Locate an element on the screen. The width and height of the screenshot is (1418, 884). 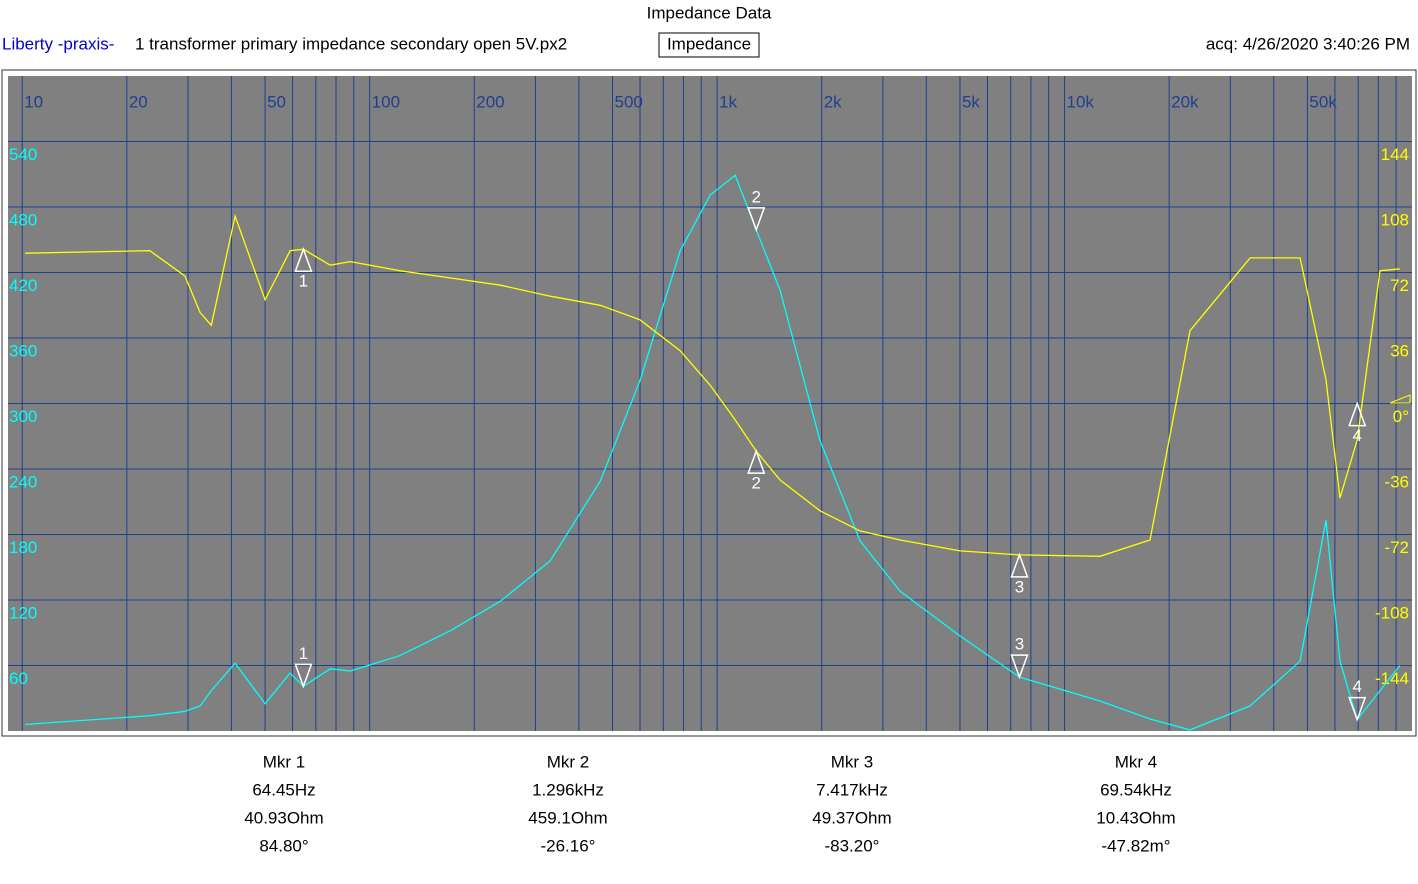
marker-readout: 7.417kHz is located at coordinates (852, 789).